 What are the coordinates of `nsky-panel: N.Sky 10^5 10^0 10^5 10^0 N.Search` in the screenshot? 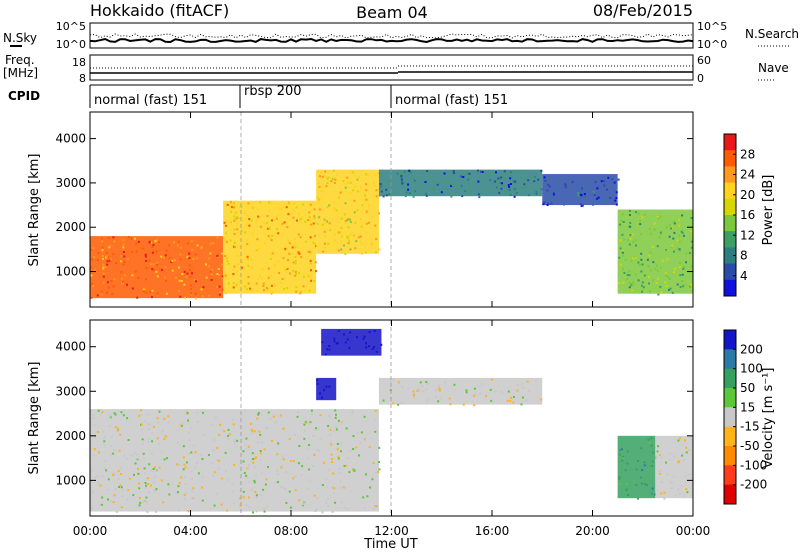 It's located at (401, 35).